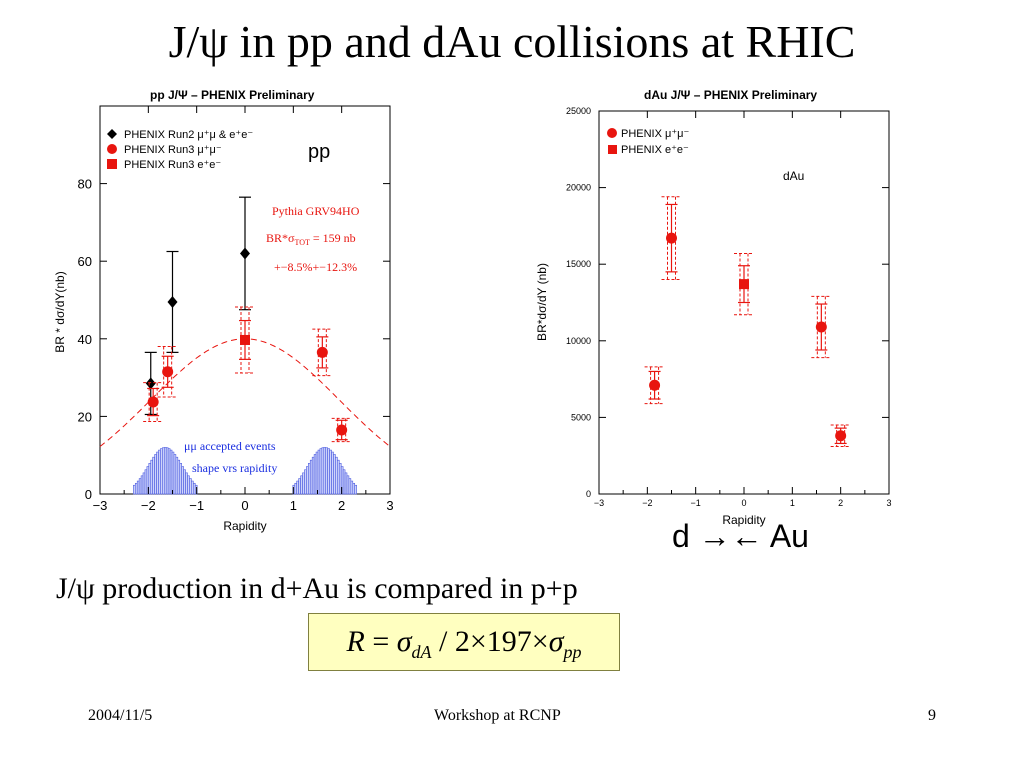 This screenshot has width=1024, height=768. I want to click on formula-sigma-da: σ, so click(404, 641).